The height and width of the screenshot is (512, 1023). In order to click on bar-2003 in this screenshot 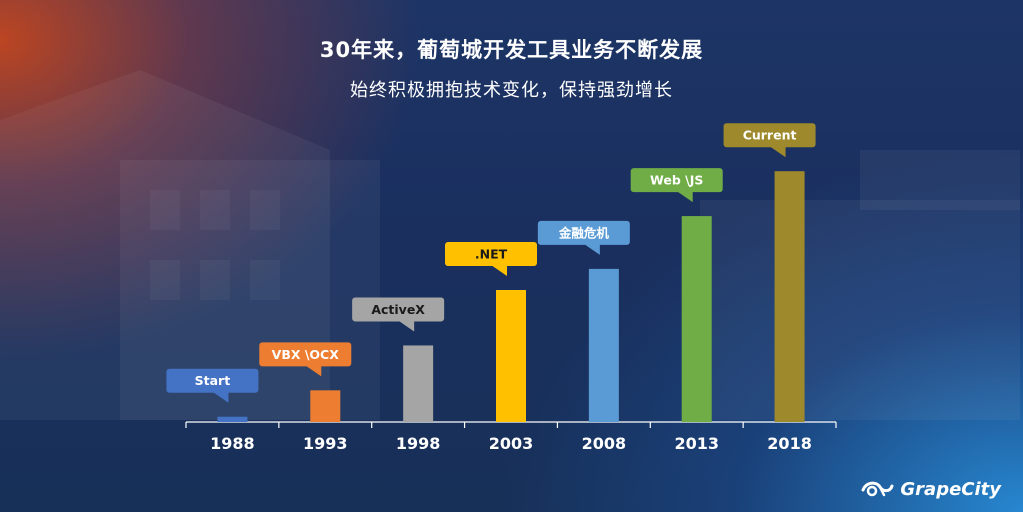, I will do `click(511, 356)`.